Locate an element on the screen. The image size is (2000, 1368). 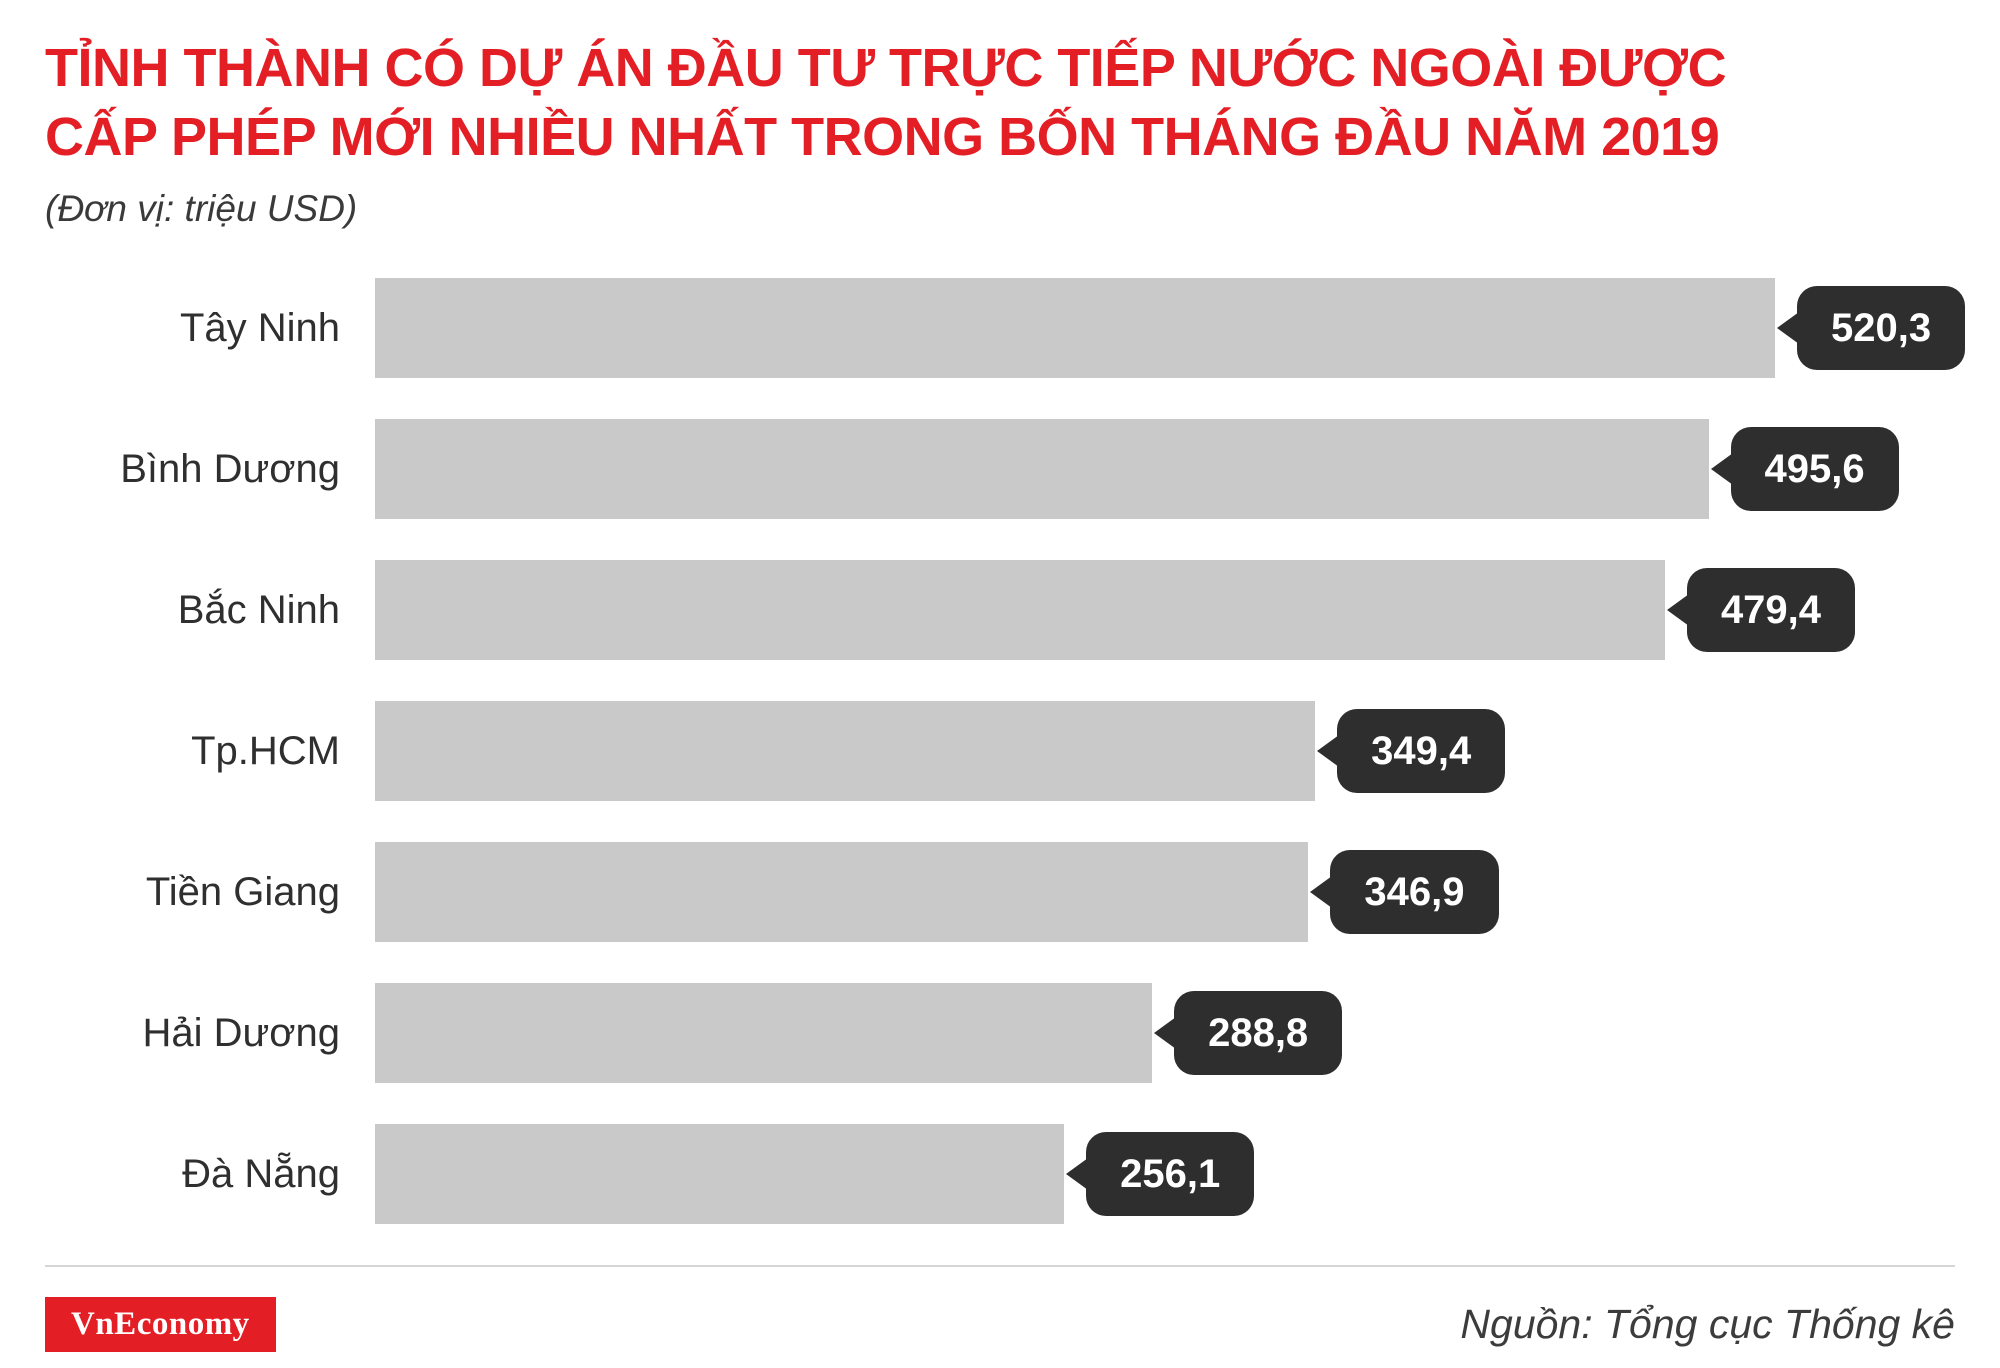
bar-track: 495,6 is located at coordinates (1137, 469).